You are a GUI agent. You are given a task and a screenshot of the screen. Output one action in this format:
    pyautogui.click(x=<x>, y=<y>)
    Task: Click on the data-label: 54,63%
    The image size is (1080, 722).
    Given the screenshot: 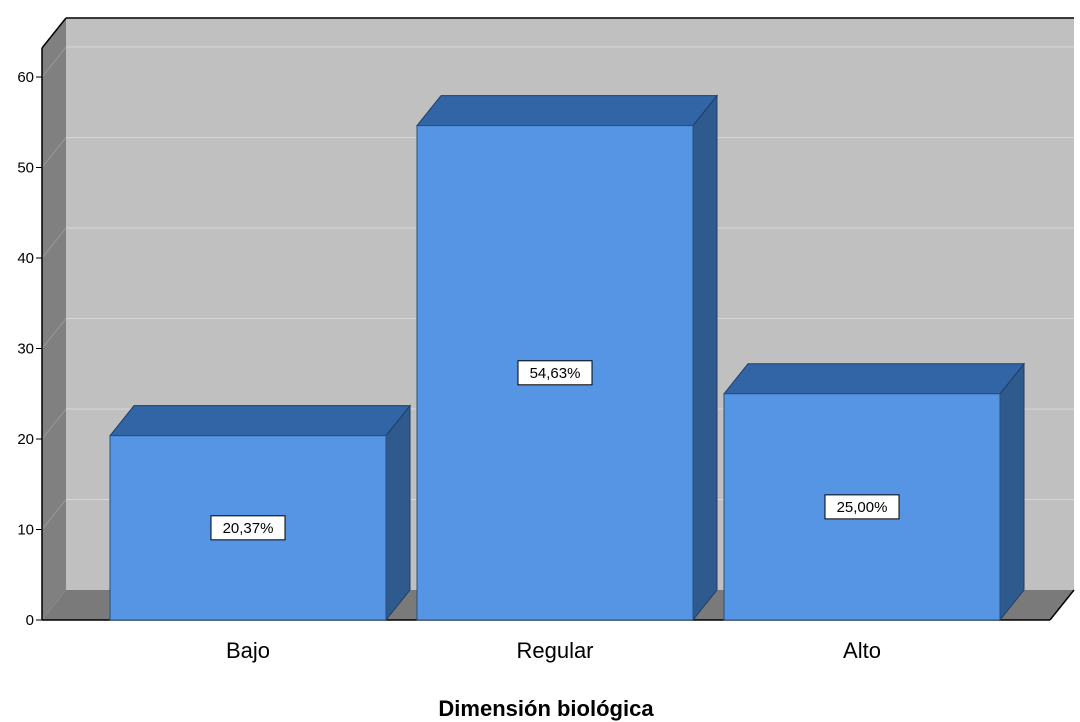 What is the action you would take?
    pyautogui.click(x=555, y=373)
    